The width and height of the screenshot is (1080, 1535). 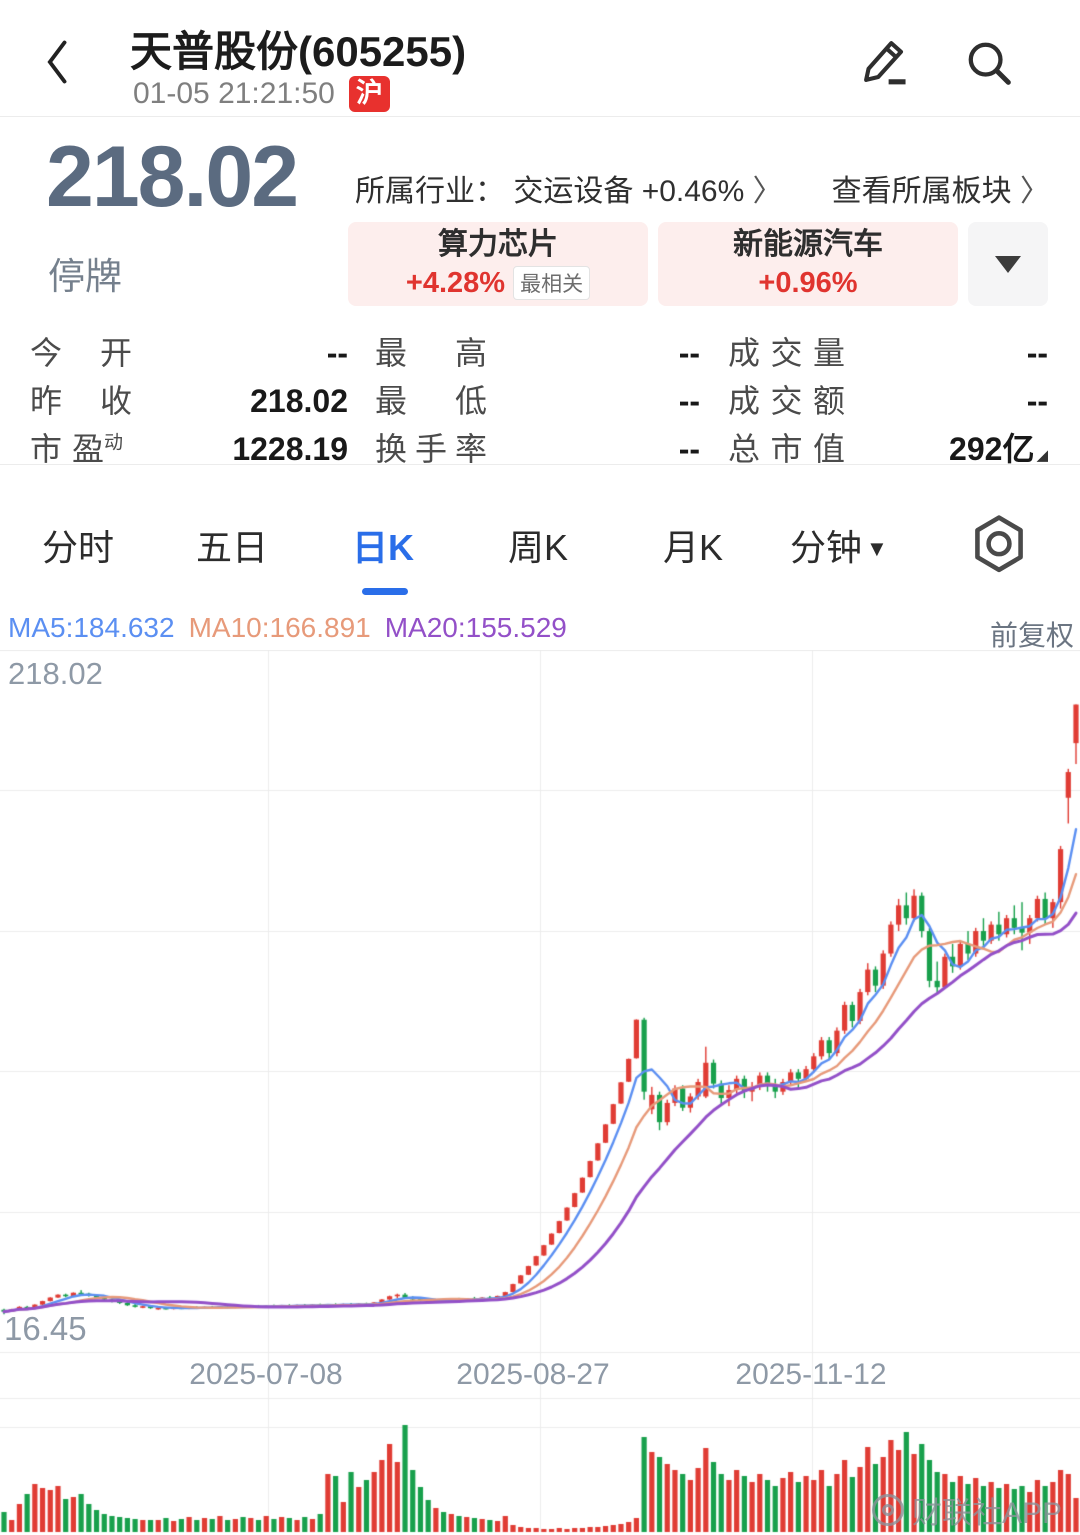 I want to click on tab-minutes-dropdown: 分钟 ▼, so click(x=839, y=547).